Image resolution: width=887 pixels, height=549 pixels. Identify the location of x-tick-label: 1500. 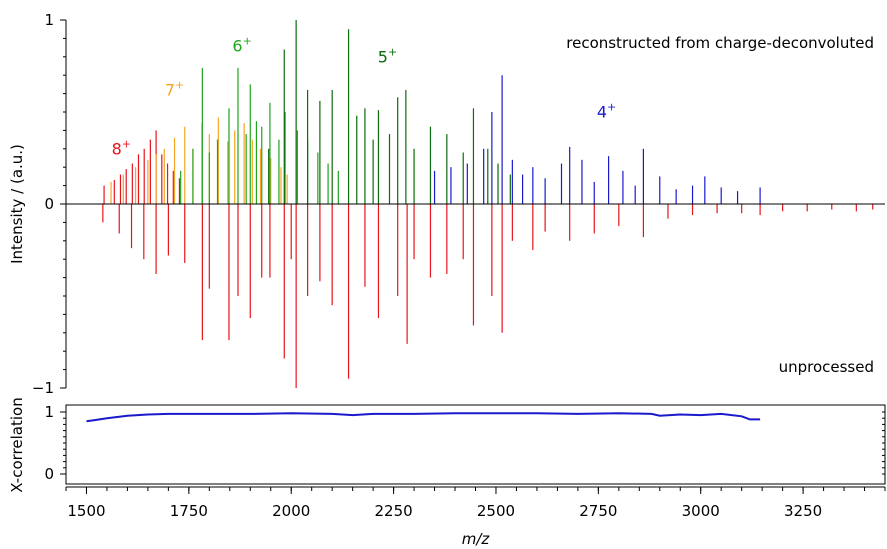
(86, 511).